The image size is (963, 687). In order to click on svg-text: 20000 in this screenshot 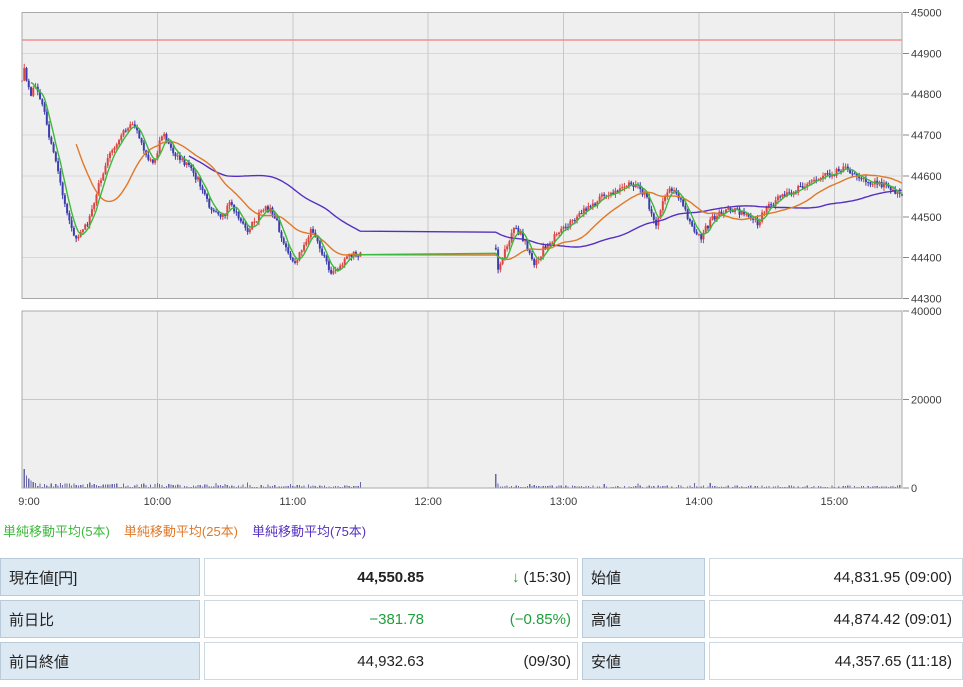, I will do `click(926, 401)`.